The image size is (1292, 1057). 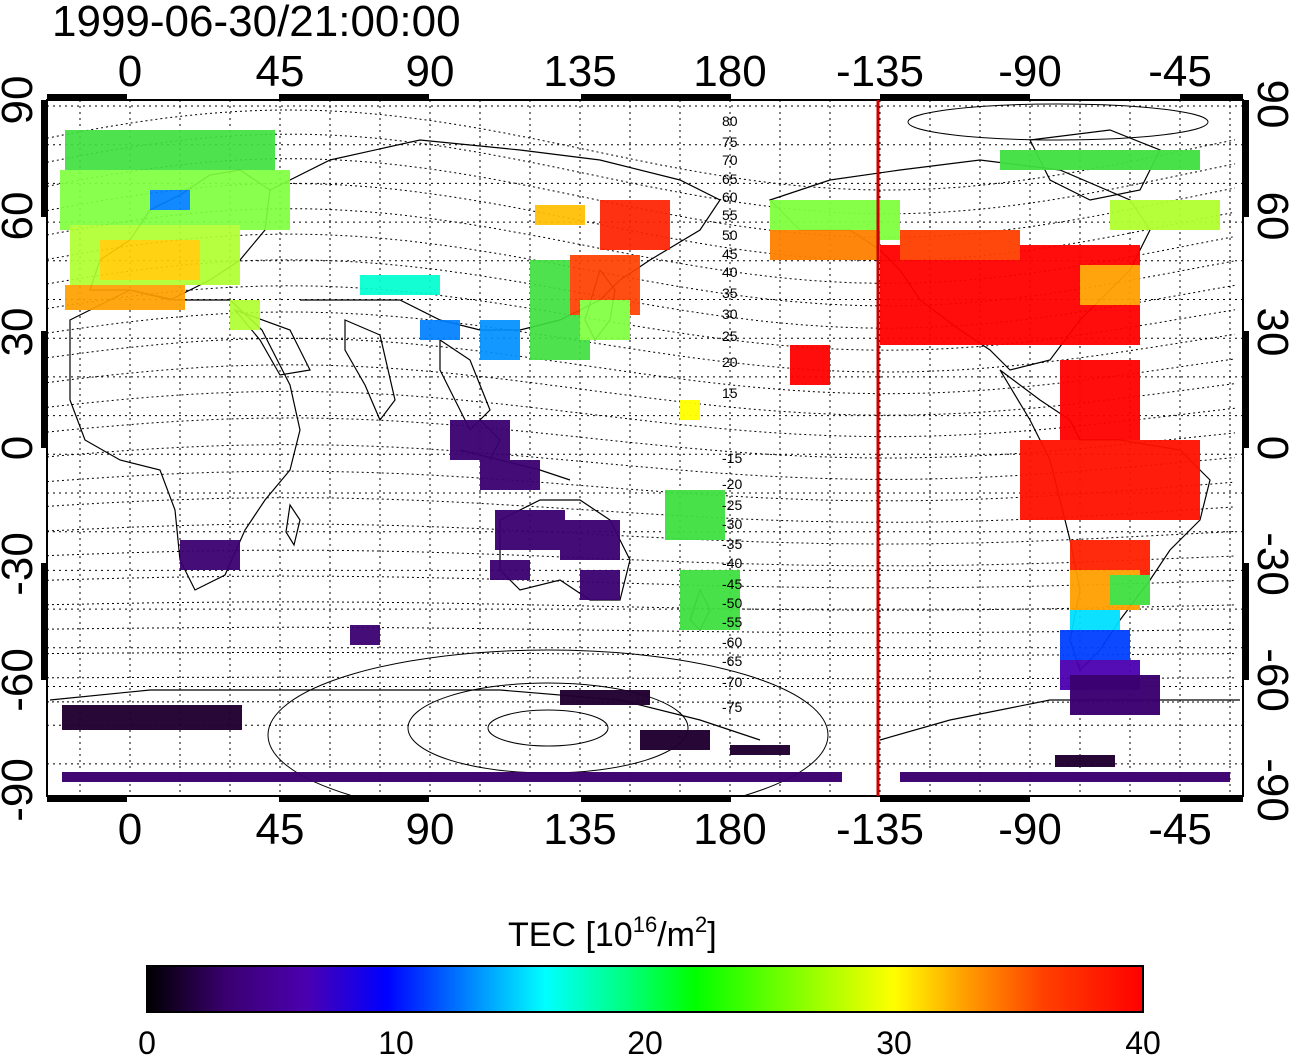 I want to click on top-x-tick: -45, so click(x=1180, y=71).